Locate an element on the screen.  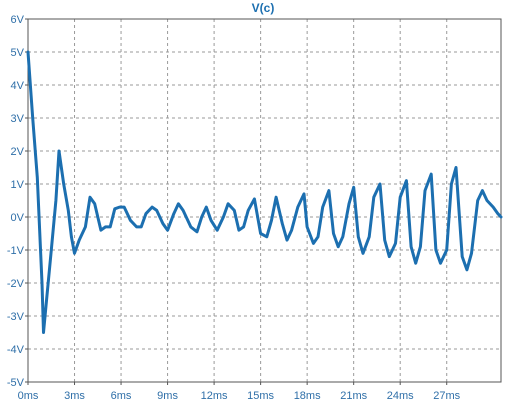
y-tick-label: 4V is located at coordinates (18, 86).